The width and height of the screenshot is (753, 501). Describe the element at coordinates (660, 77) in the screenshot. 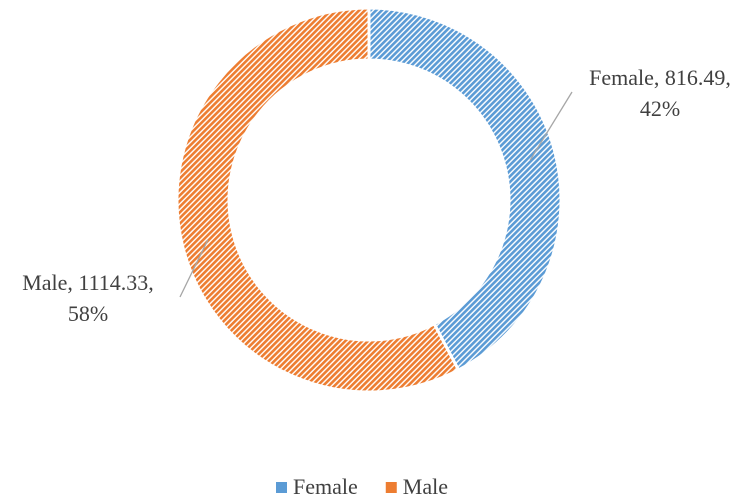

I see `data-label: Female, 816.49,` at that location.